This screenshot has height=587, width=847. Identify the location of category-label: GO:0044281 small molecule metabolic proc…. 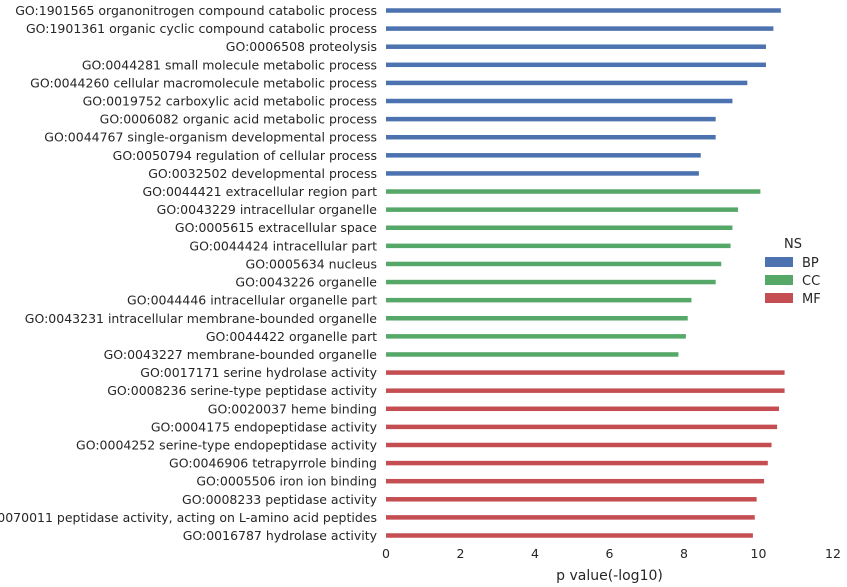
(229, 64).